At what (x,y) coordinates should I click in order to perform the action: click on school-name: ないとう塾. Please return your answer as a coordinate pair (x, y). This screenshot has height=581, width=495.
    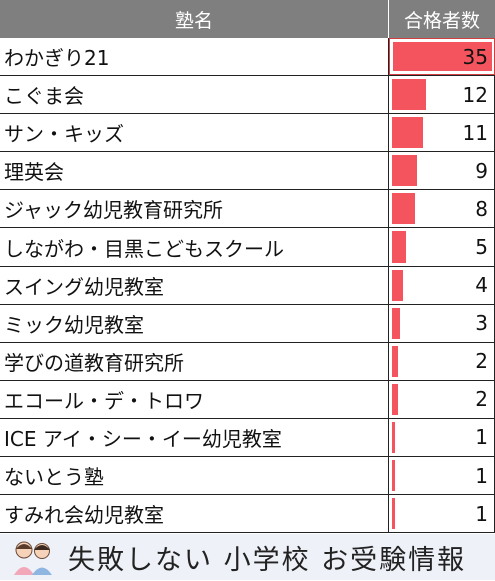
    Looking at the image, I should click on (194, 476).